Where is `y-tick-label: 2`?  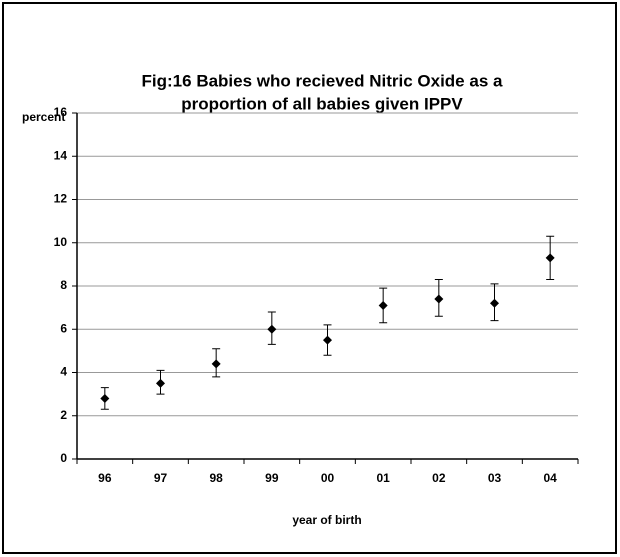 y-tick-label: 2 is located at coordinates (63, 415).